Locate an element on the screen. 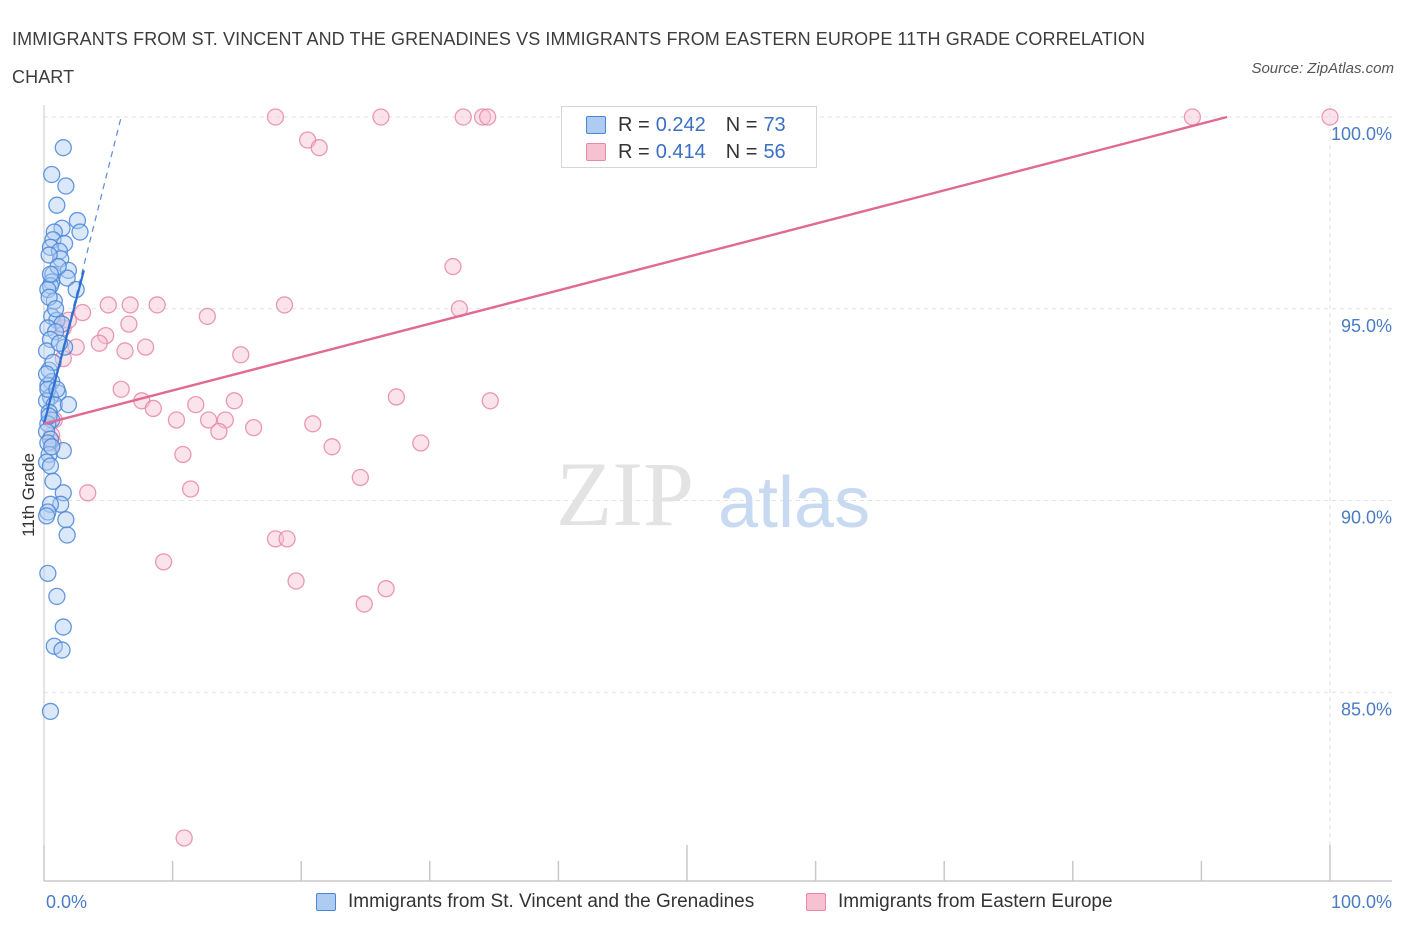 The image size is (1406, 930). legend-r-value-blue: 0.242 is located at coordinates (680, 124).